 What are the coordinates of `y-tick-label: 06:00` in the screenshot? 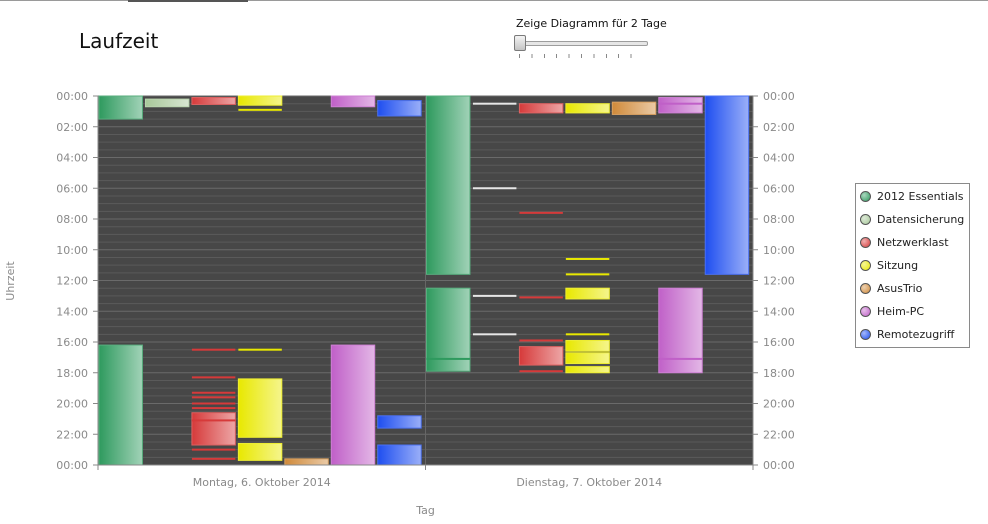 It's located at (72, 188).